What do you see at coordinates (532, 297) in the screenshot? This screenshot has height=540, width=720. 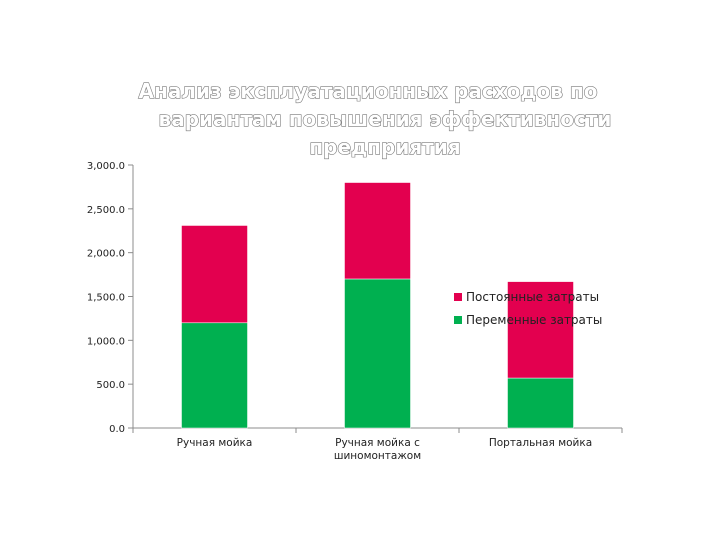 I see `legend-label: Постоянные затраты` at bounding box center [532, 297].